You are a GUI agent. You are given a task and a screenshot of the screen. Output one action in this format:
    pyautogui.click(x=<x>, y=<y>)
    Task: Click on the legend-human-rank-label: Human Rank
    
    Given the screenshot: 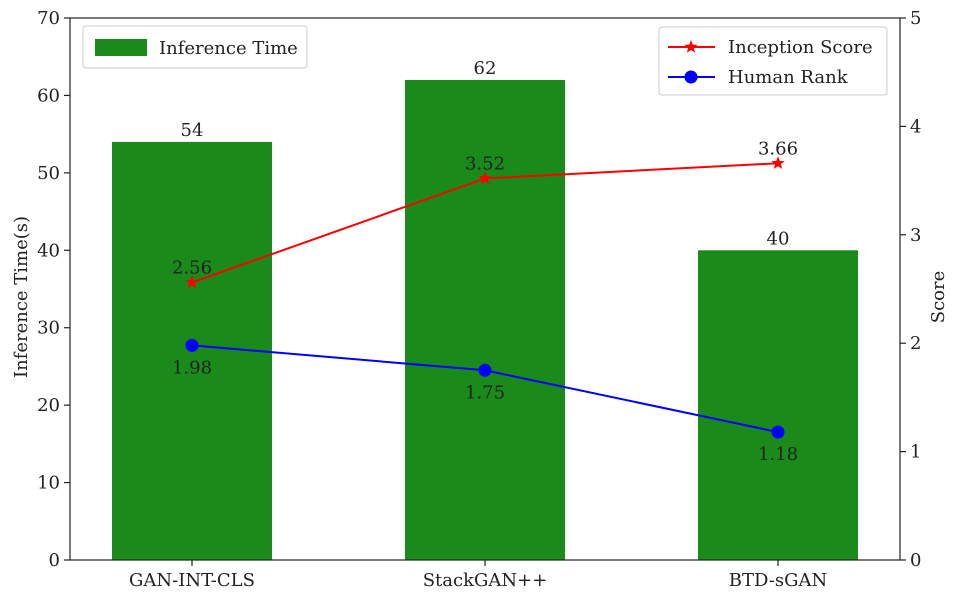 What is the action you would take?
    pyautogui.click(x=788, y=77)
    